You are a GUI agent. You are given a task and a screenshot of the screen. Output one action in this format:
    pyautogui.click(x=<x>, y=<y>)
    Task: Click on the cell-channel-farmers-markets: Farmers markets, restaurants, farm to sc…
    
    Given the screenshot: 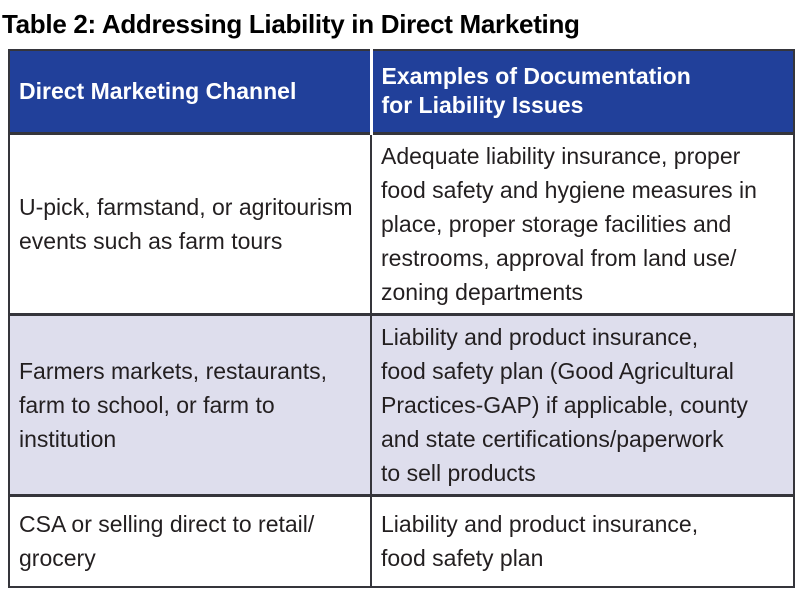 What is the action you would take?
    pyautogui.click(x=190, y=404)
    